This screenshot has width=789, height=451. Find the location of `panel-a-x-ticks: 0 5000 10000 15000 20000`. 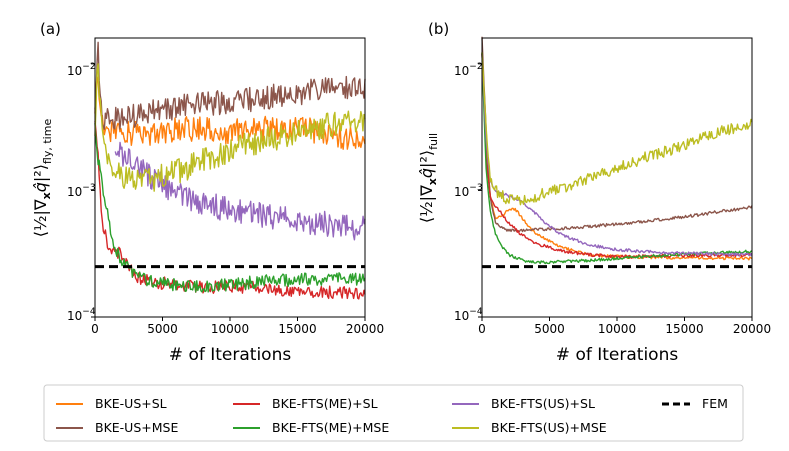

panel-a-x-ticks: 0 5000 10000 15000 20000 is located at coordinates (237, 329).